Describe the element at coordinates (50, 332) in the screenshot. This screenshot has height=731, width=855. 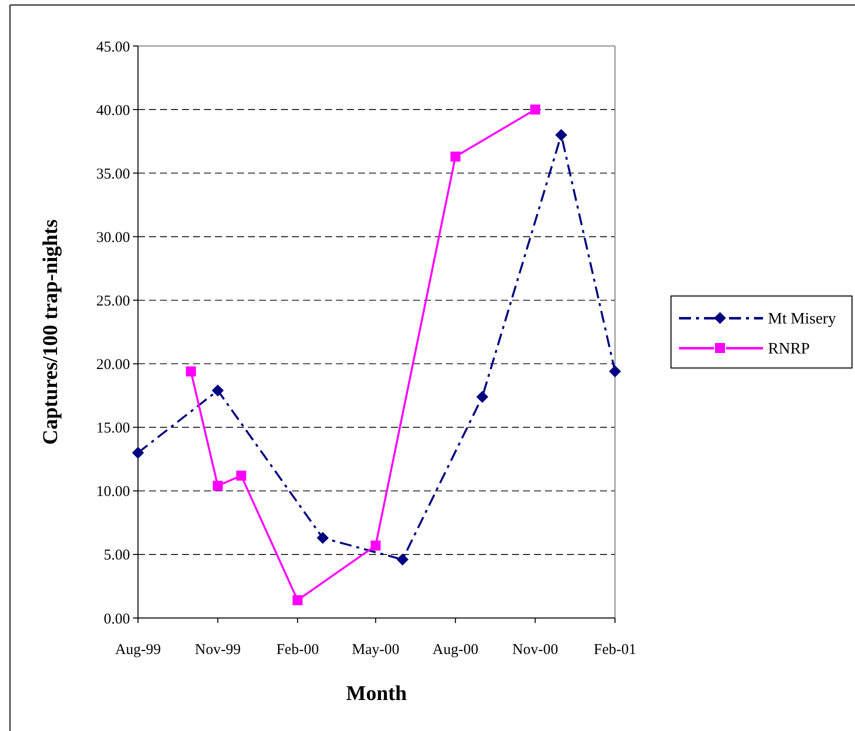
I see `y-axis-title: Captures/100 trap-nights` at that location.